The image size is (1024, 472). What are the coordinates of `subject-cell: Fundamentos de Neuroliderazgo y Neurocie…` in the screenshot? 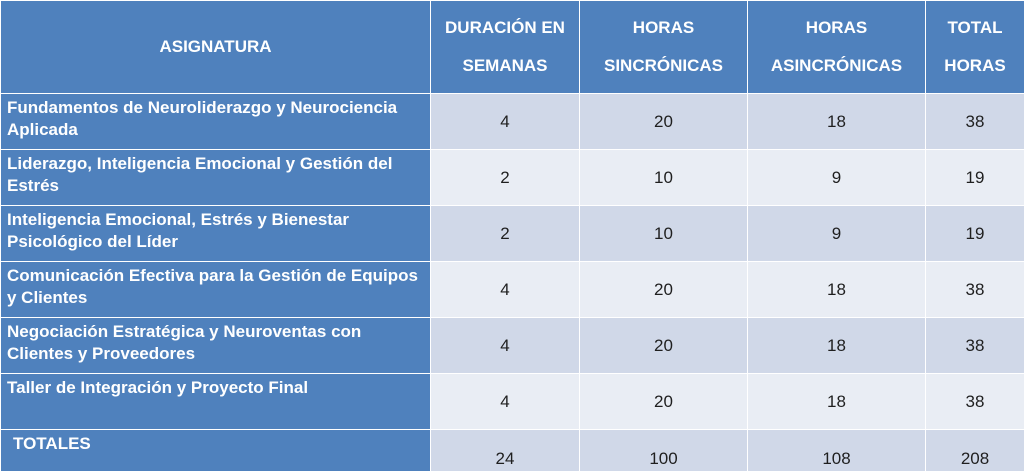 It's located at (216, 122).